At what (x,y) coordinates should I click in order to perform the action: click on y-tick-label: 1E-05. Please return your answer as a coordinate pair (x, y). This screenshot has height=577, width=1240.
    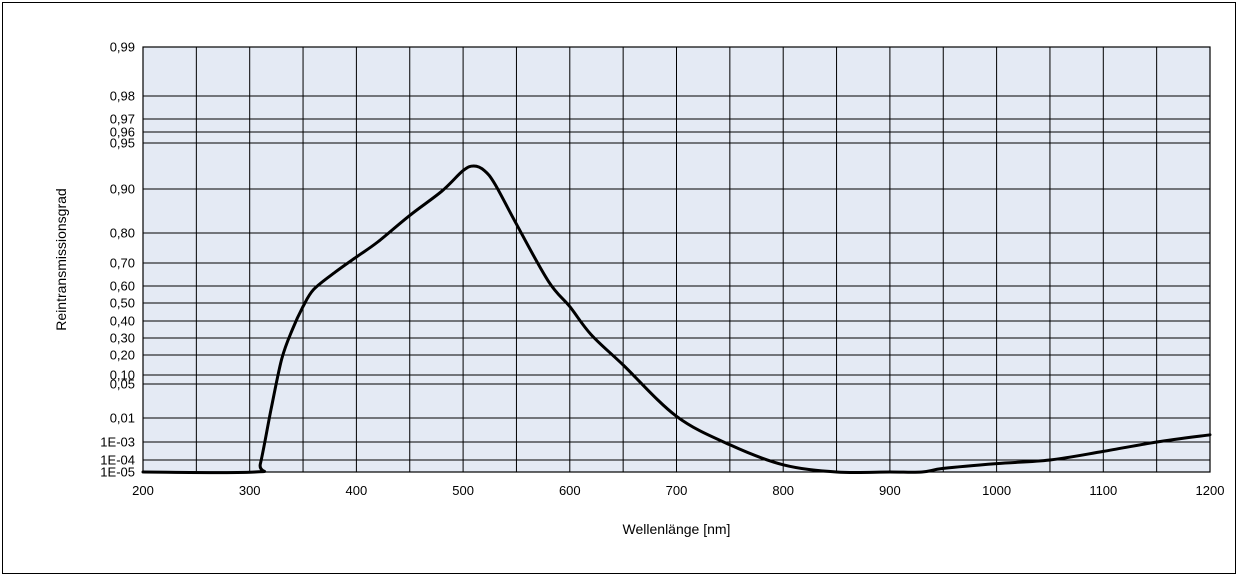
    Looking at the image, I should click on (117, 472).